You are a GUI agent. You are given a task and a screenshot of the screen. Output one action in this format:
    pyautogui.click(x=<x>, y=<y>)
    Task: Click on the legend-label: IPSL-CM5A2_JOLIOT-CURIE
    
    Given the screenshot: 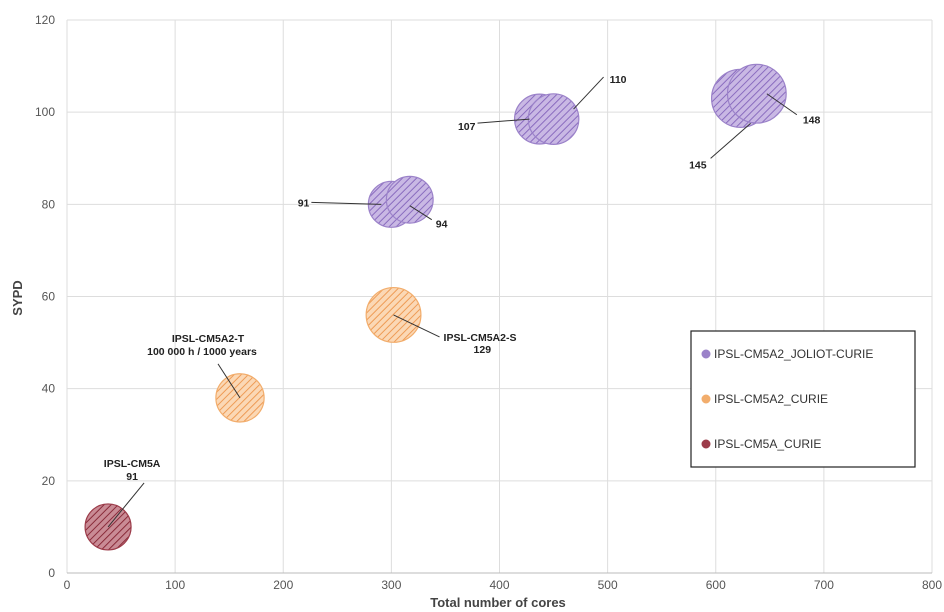 What is the action you would take?
    pyautogui.click(x=793, y=354)
    